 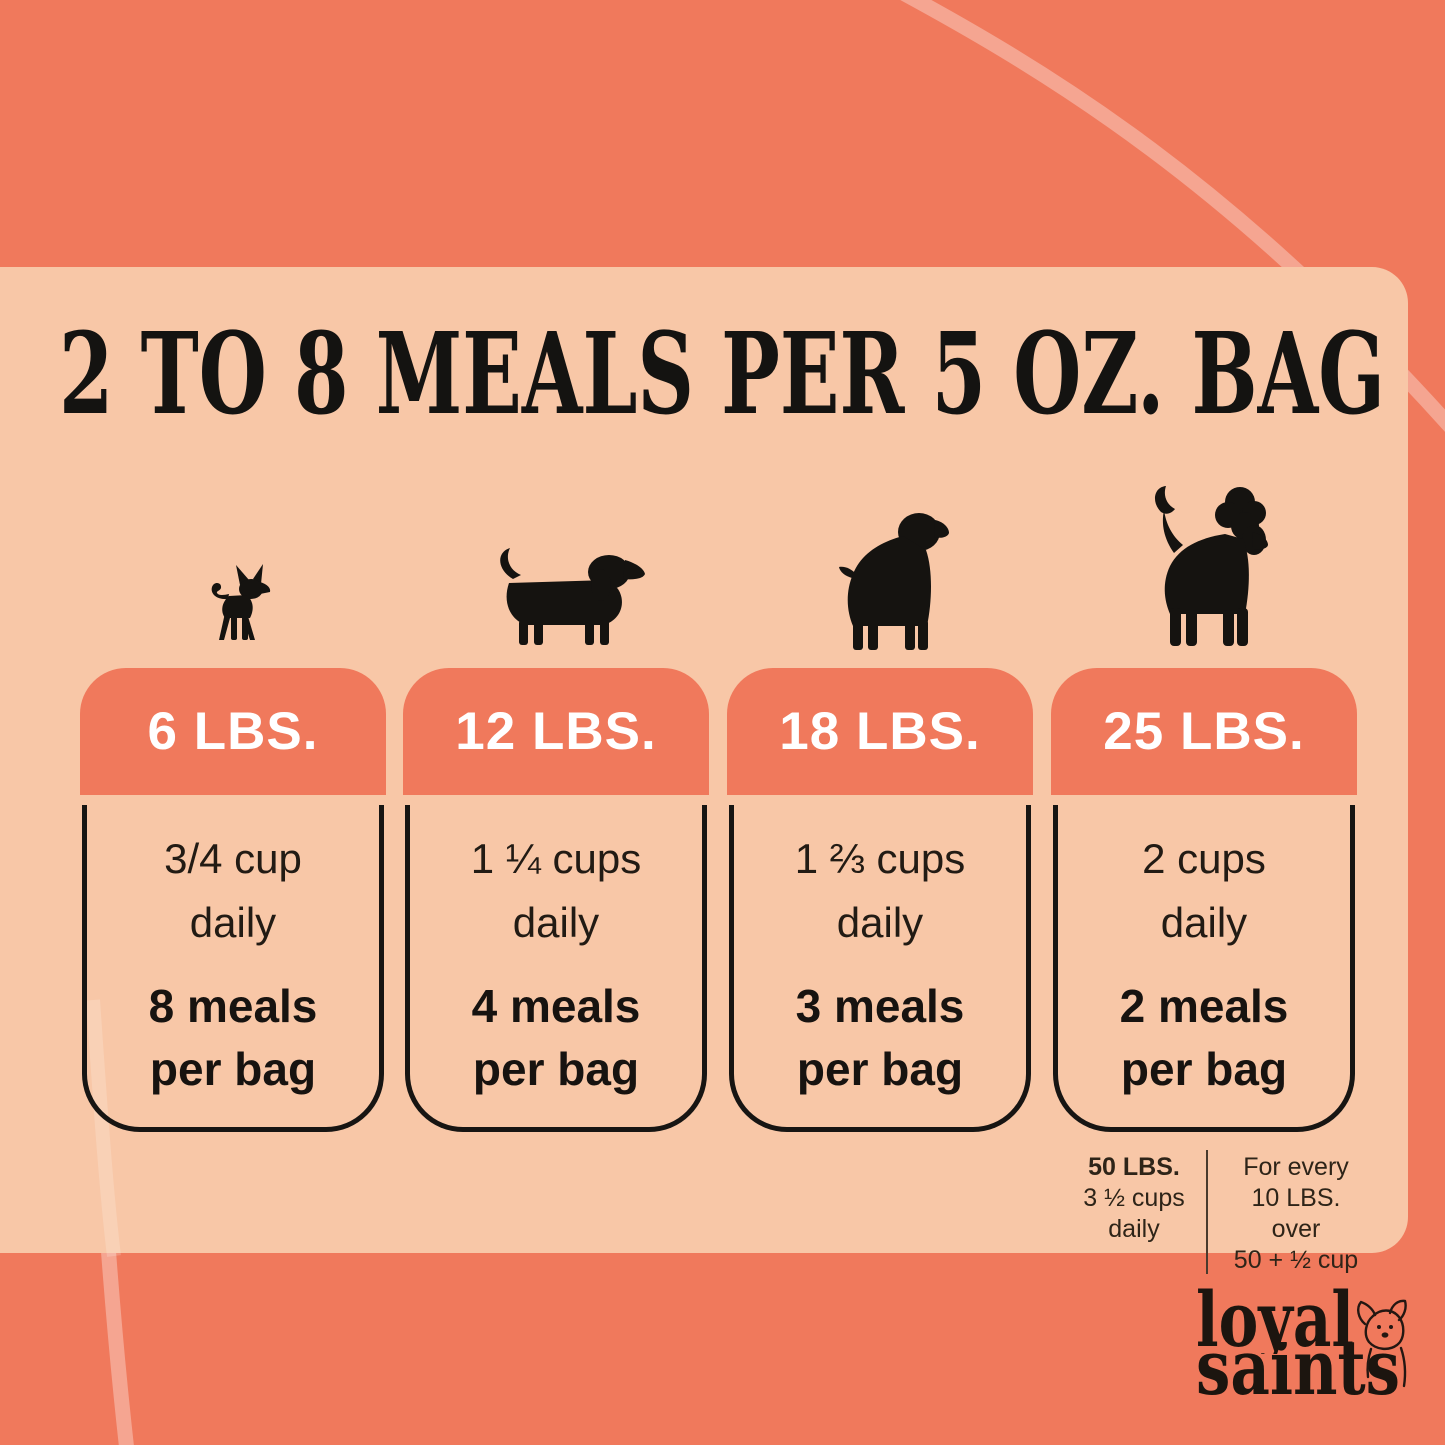 I want to click on footnote-rule-2: 10 LBS. over, so click(x=1296, y=1213).